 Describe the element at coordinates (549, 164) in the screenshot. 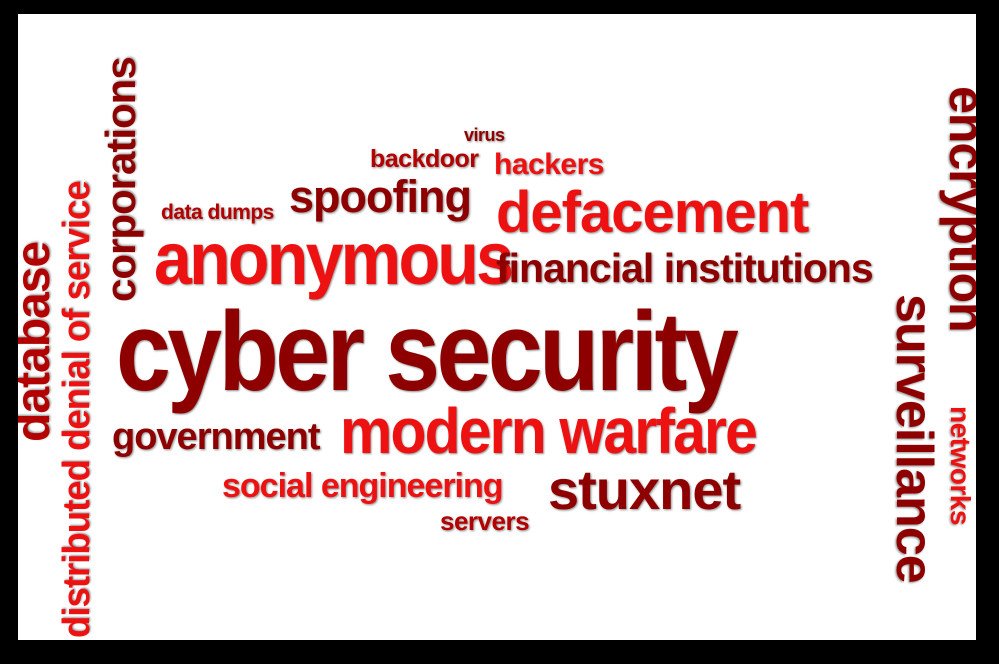

I see `word-hackers: hackers` at that location.